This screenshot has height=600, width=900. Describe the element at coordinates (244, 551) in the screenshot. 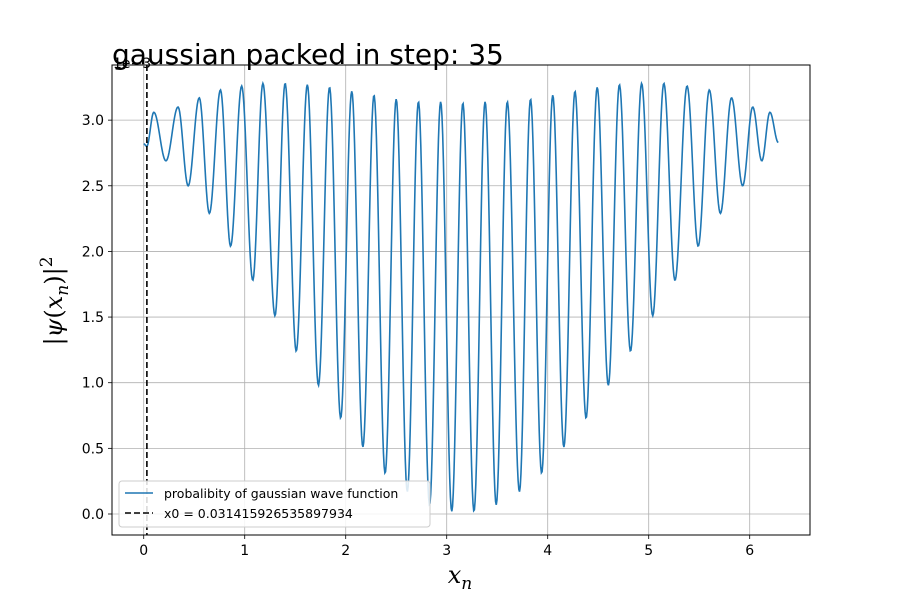

I see `x-tick-label: 1` at that location.